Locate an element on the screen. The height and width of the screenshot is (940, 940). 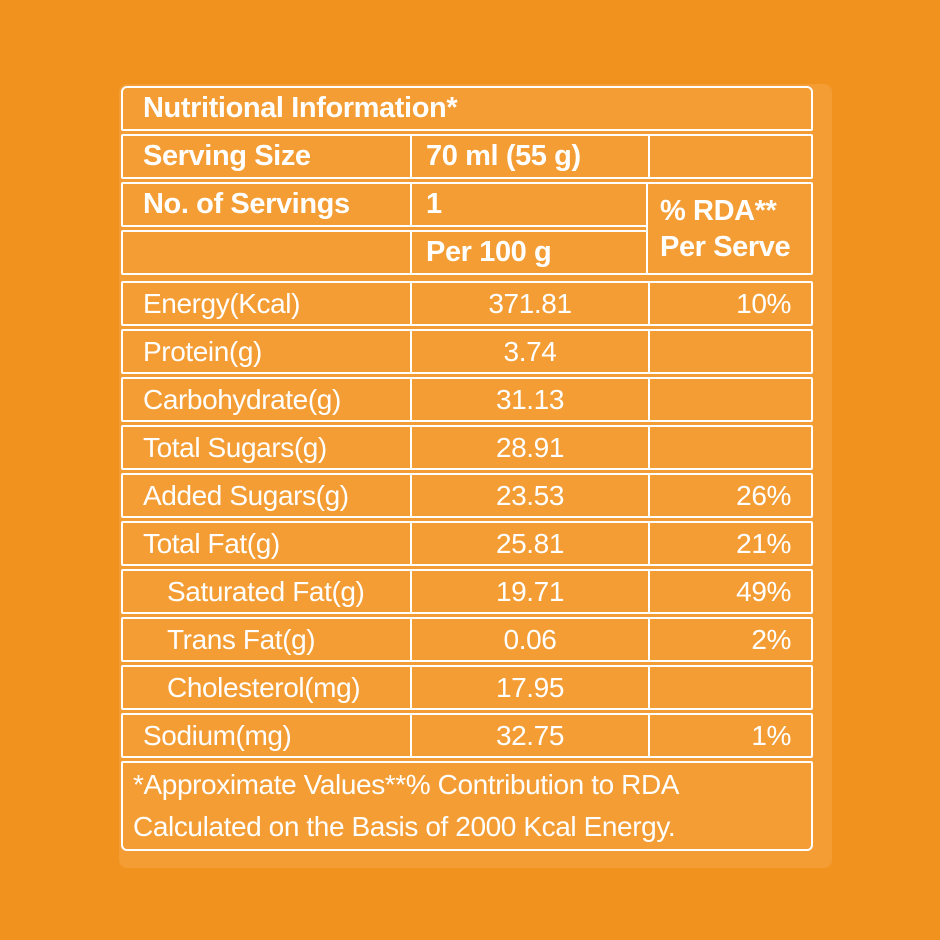
table-row-total-fat: Total Fat(g) 25.81 21% is located at coordinates (467, 543).